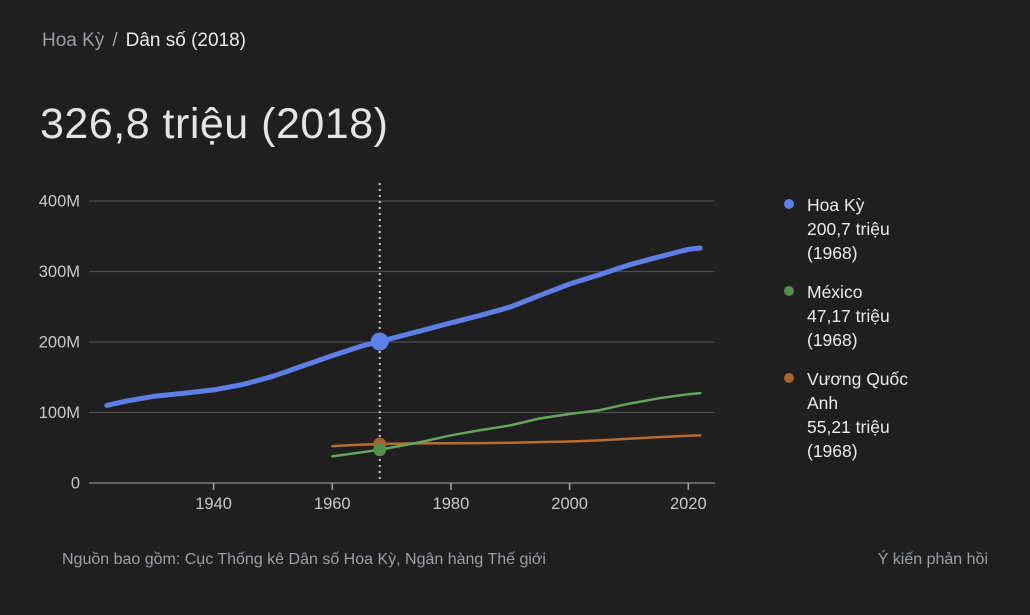 The height and width of the screenshot is (615, 1030). Describe the element at coordinates (516, 424) in the screenshot. I see `series-line-m-xico` at that location.